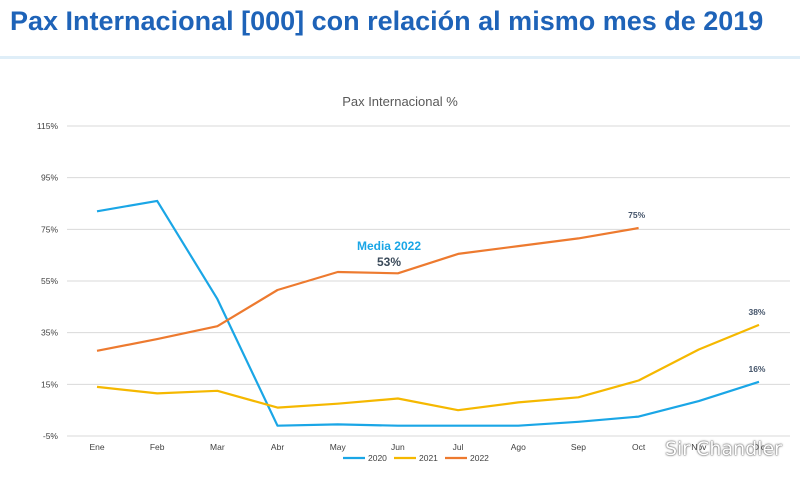 The height and width of the screenshot is (485, 800). What do you see at coordinates (458, 447) in the screenshot?
I see `x-tick-label: Jul` at bounding box center [458, 447].